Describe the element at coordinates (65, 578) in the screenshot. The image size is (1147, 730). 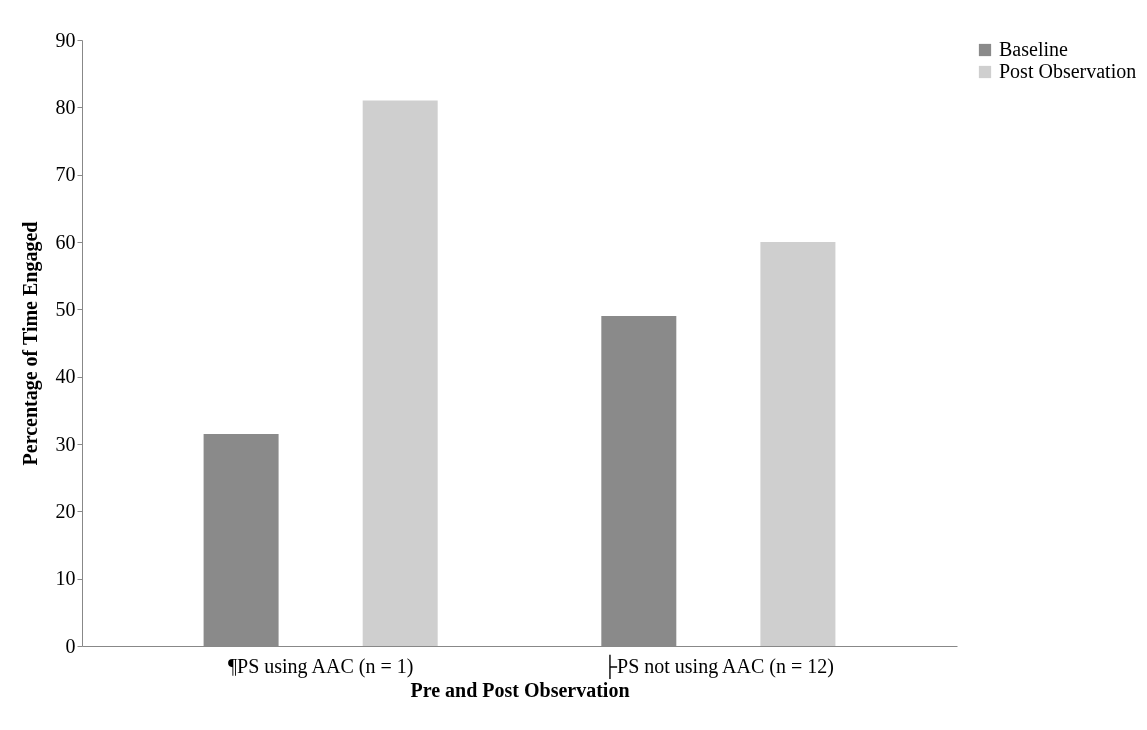
I see `y-tick-label: 10` at that location.